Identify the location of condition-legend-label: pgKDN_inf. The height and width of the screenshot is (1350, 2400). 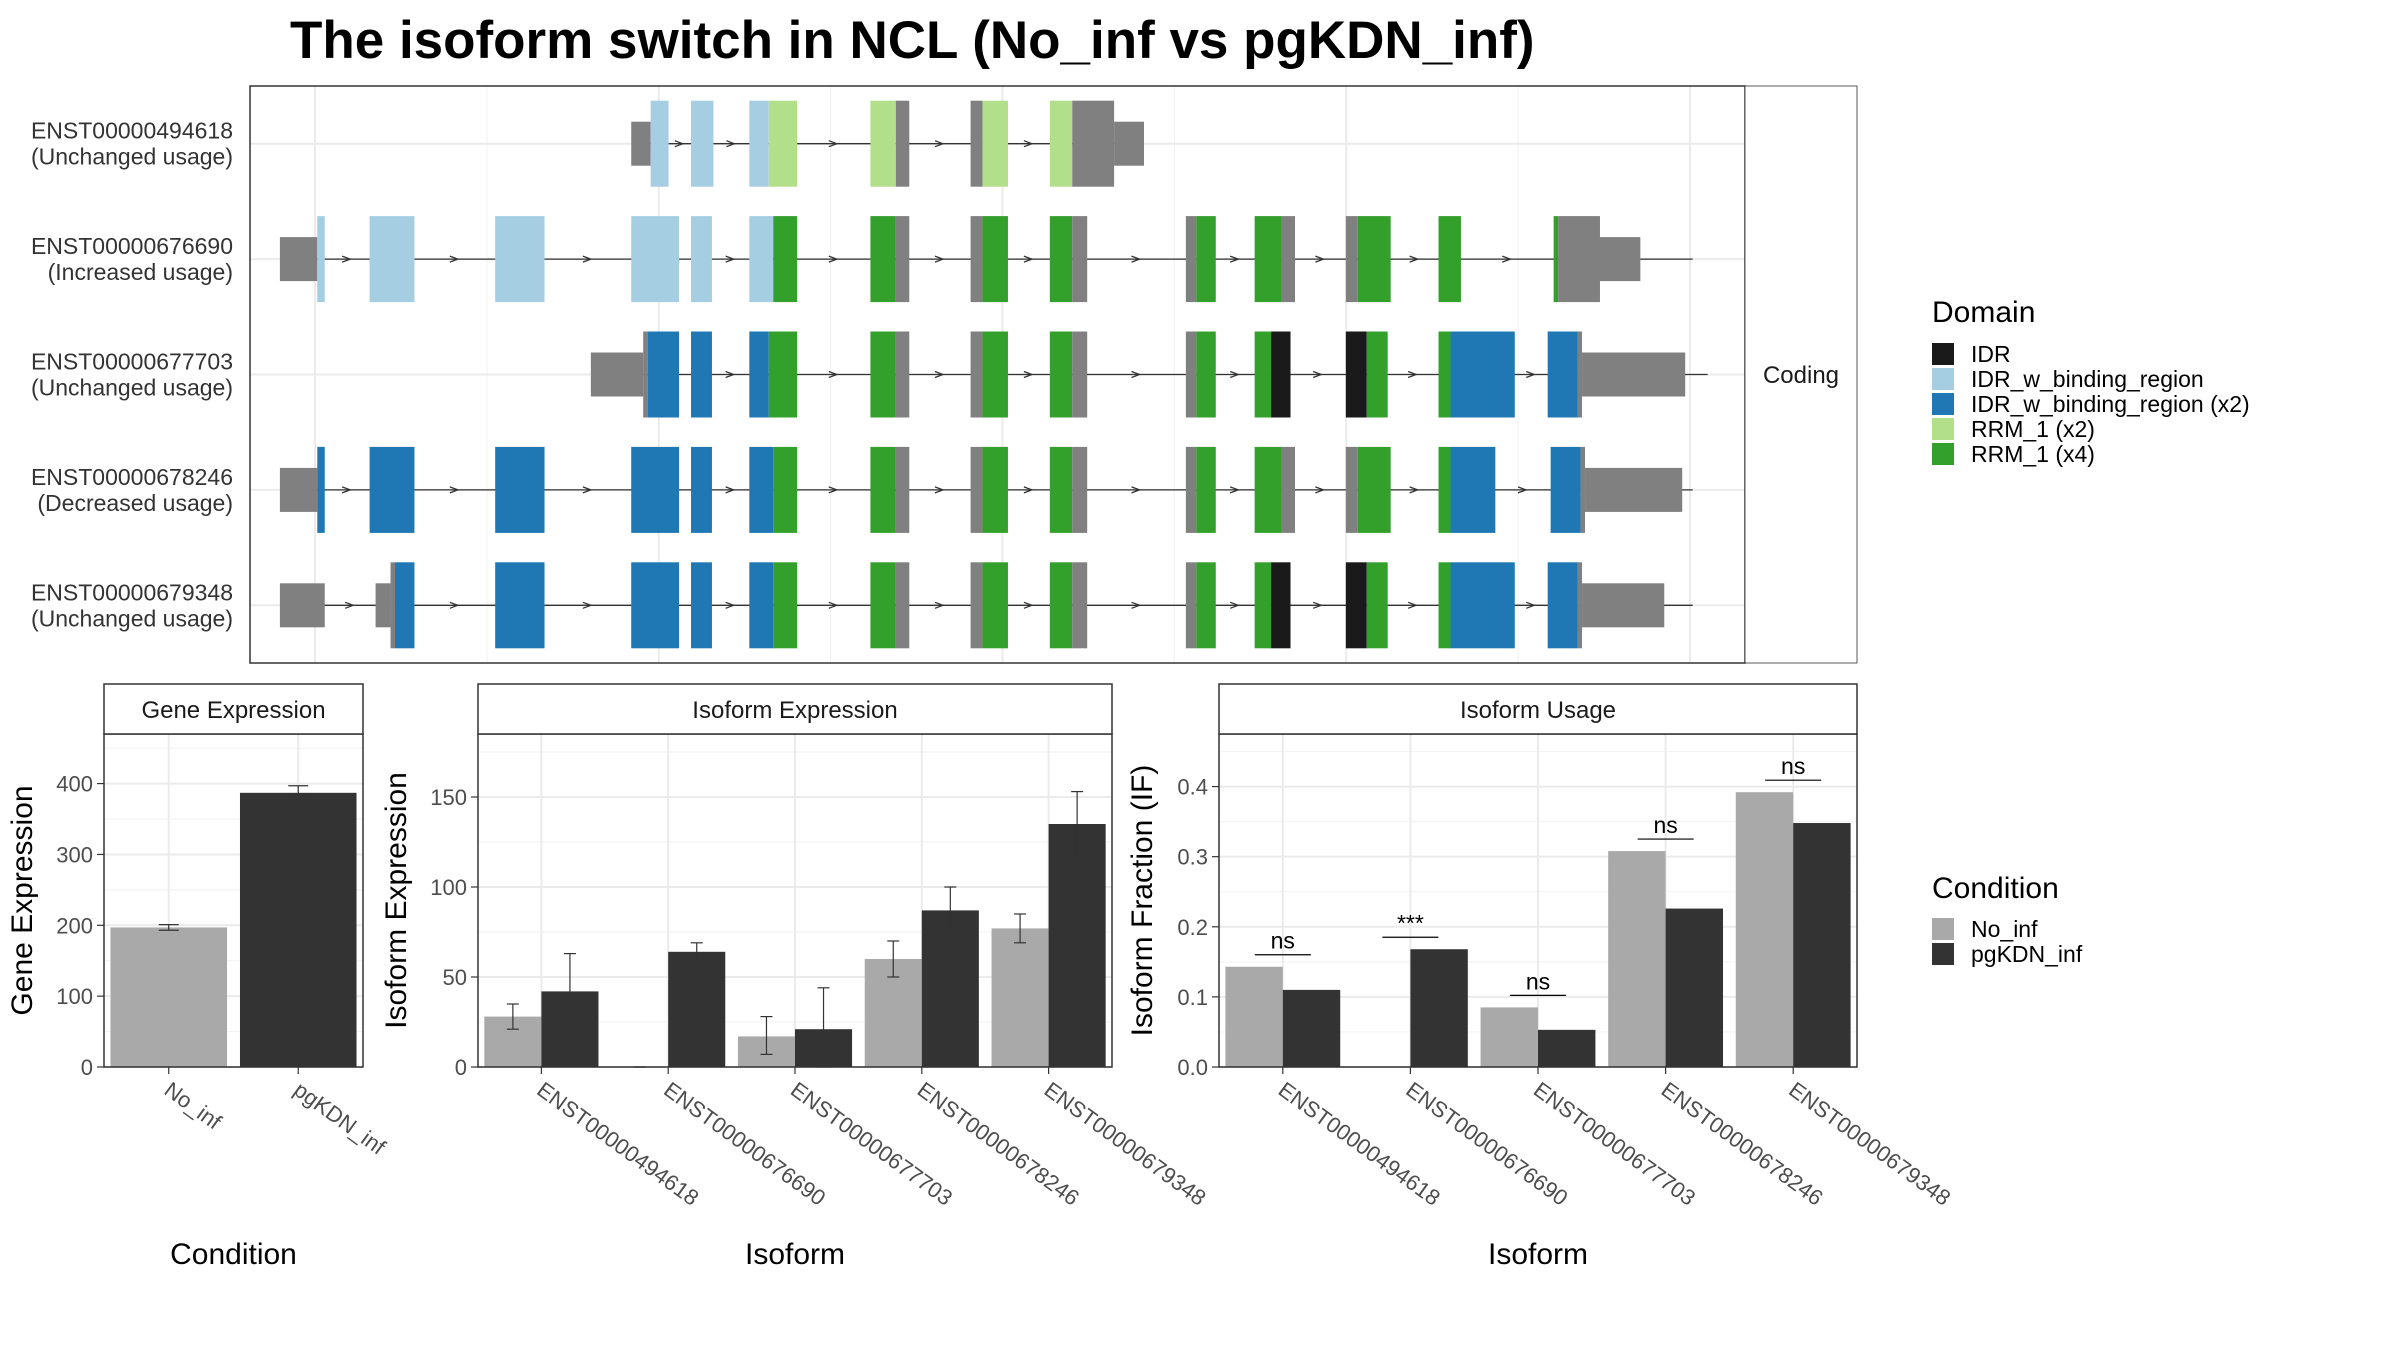
(2027, 954).